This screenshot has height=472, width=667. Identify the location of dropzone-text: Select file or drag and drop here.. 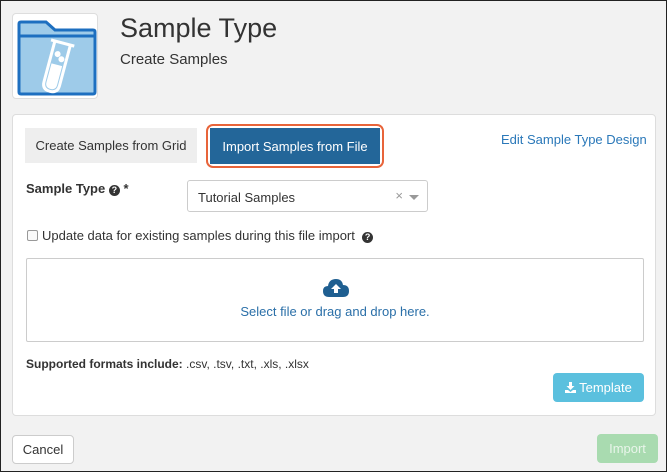
(335, 311).